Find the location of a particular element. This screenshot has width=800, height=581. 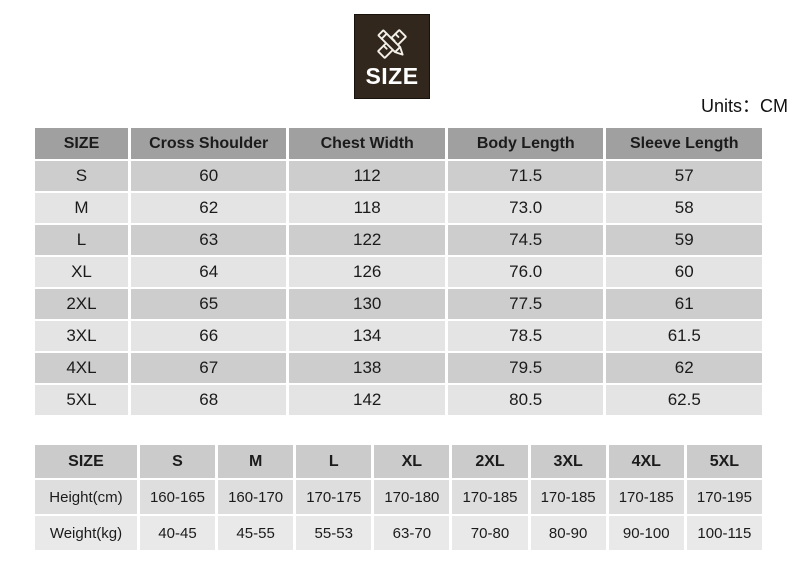

cell-value: 118 is located at coordinates (367, 208).